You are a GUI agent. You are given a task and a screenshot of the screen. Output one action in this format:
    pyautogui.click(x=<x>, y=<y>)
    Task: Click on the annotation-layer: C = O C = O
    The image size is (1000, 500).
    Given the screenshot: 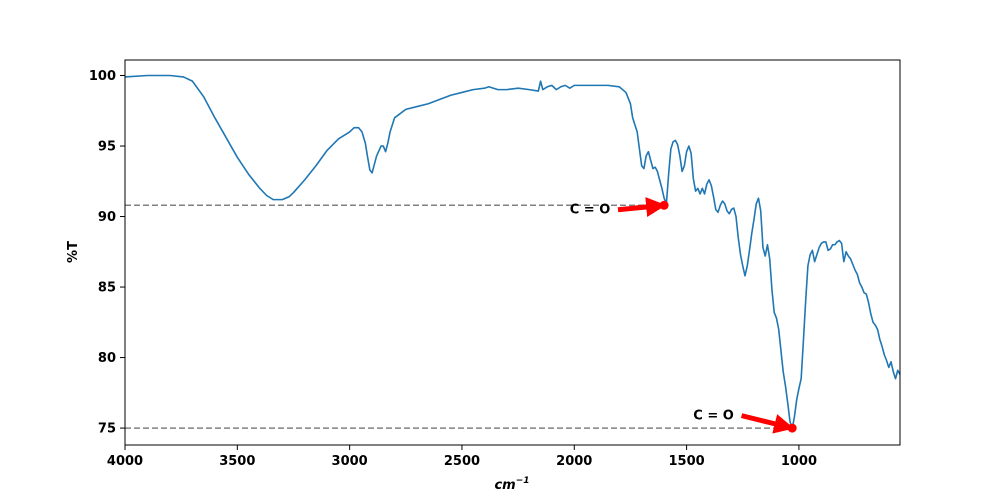 What is the action you would take?
    pyautogui.click(x=683, y=315)
    